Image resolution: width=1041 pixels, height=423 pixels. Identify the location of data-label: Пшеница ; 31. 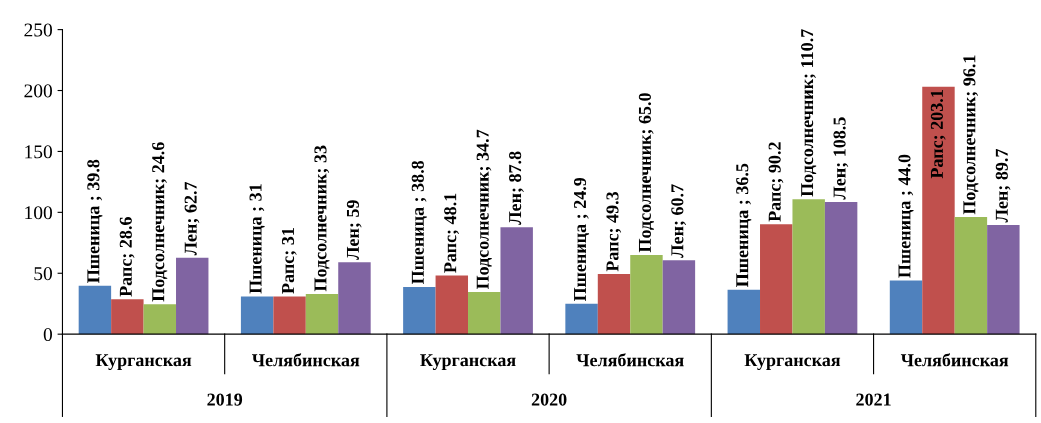
(257, 239).